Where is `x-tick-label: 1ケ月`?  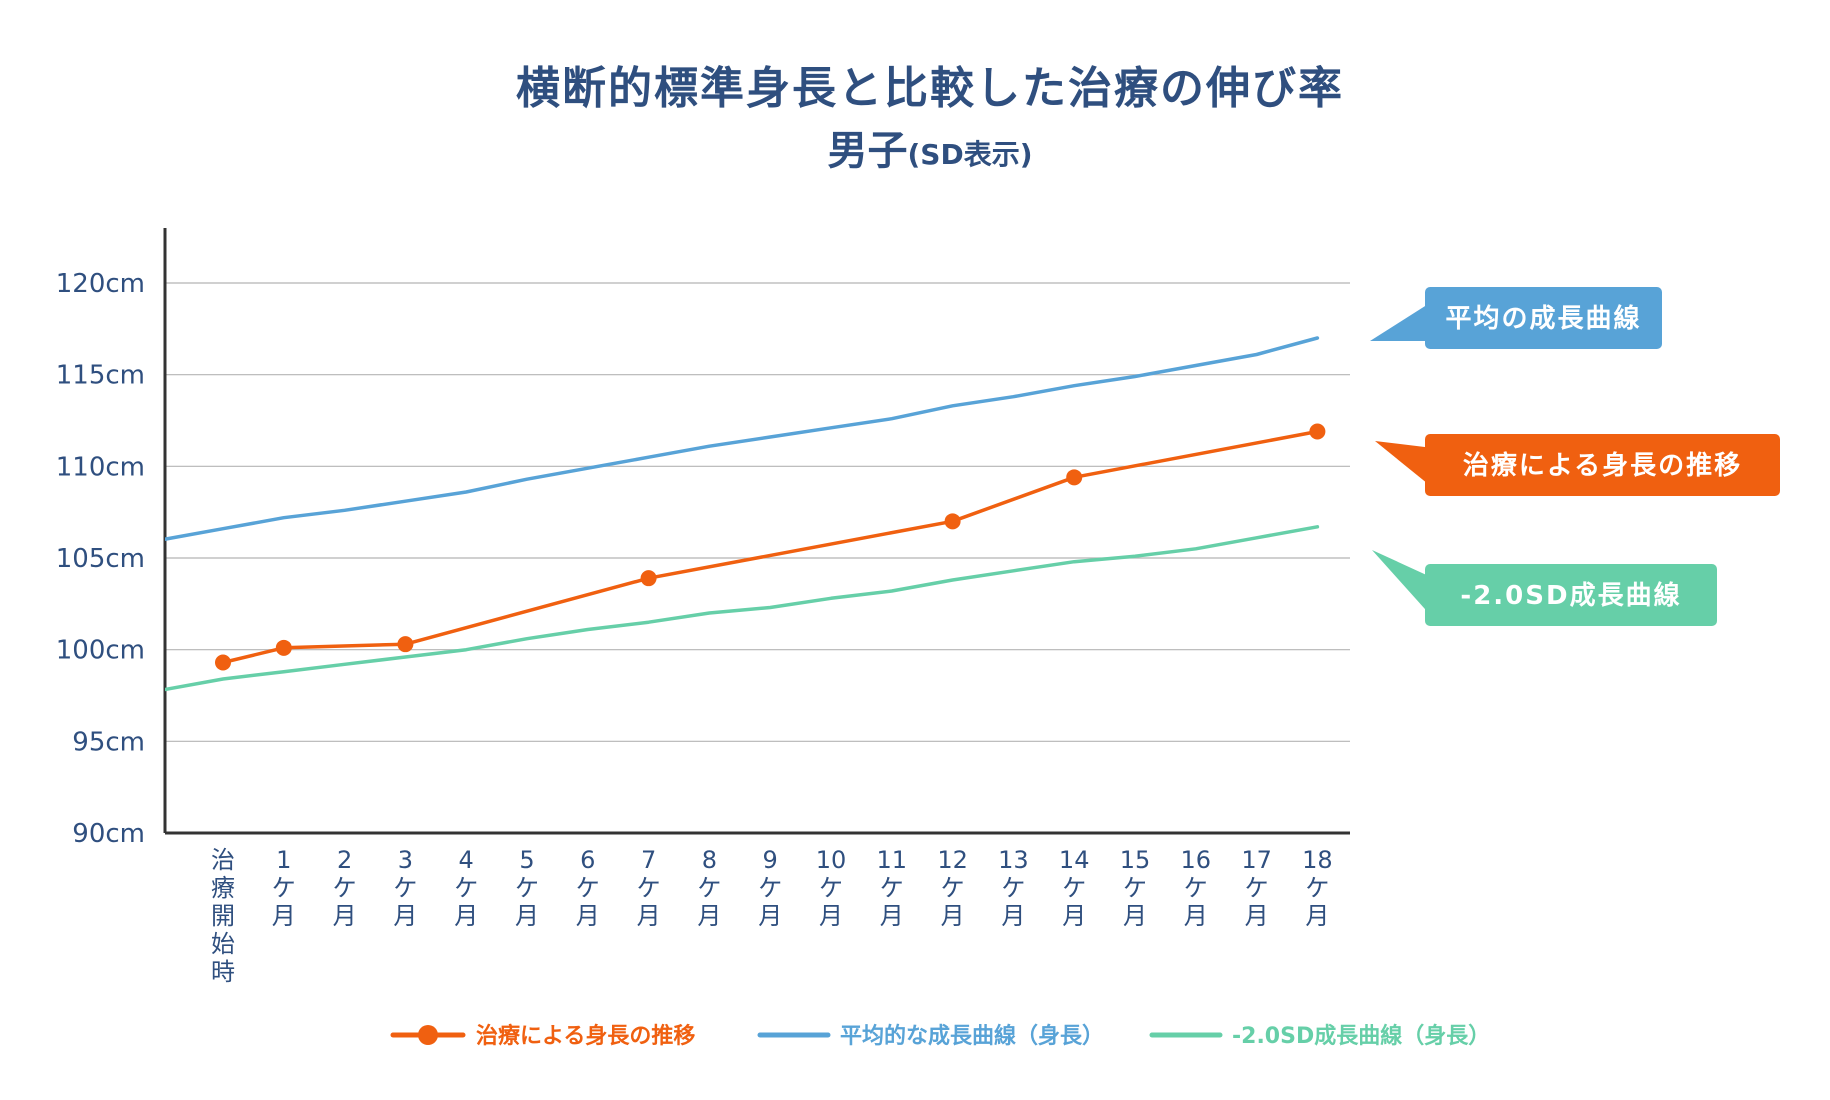 x-tick-label: 1ケ月 is located at coordinates (284, 888).